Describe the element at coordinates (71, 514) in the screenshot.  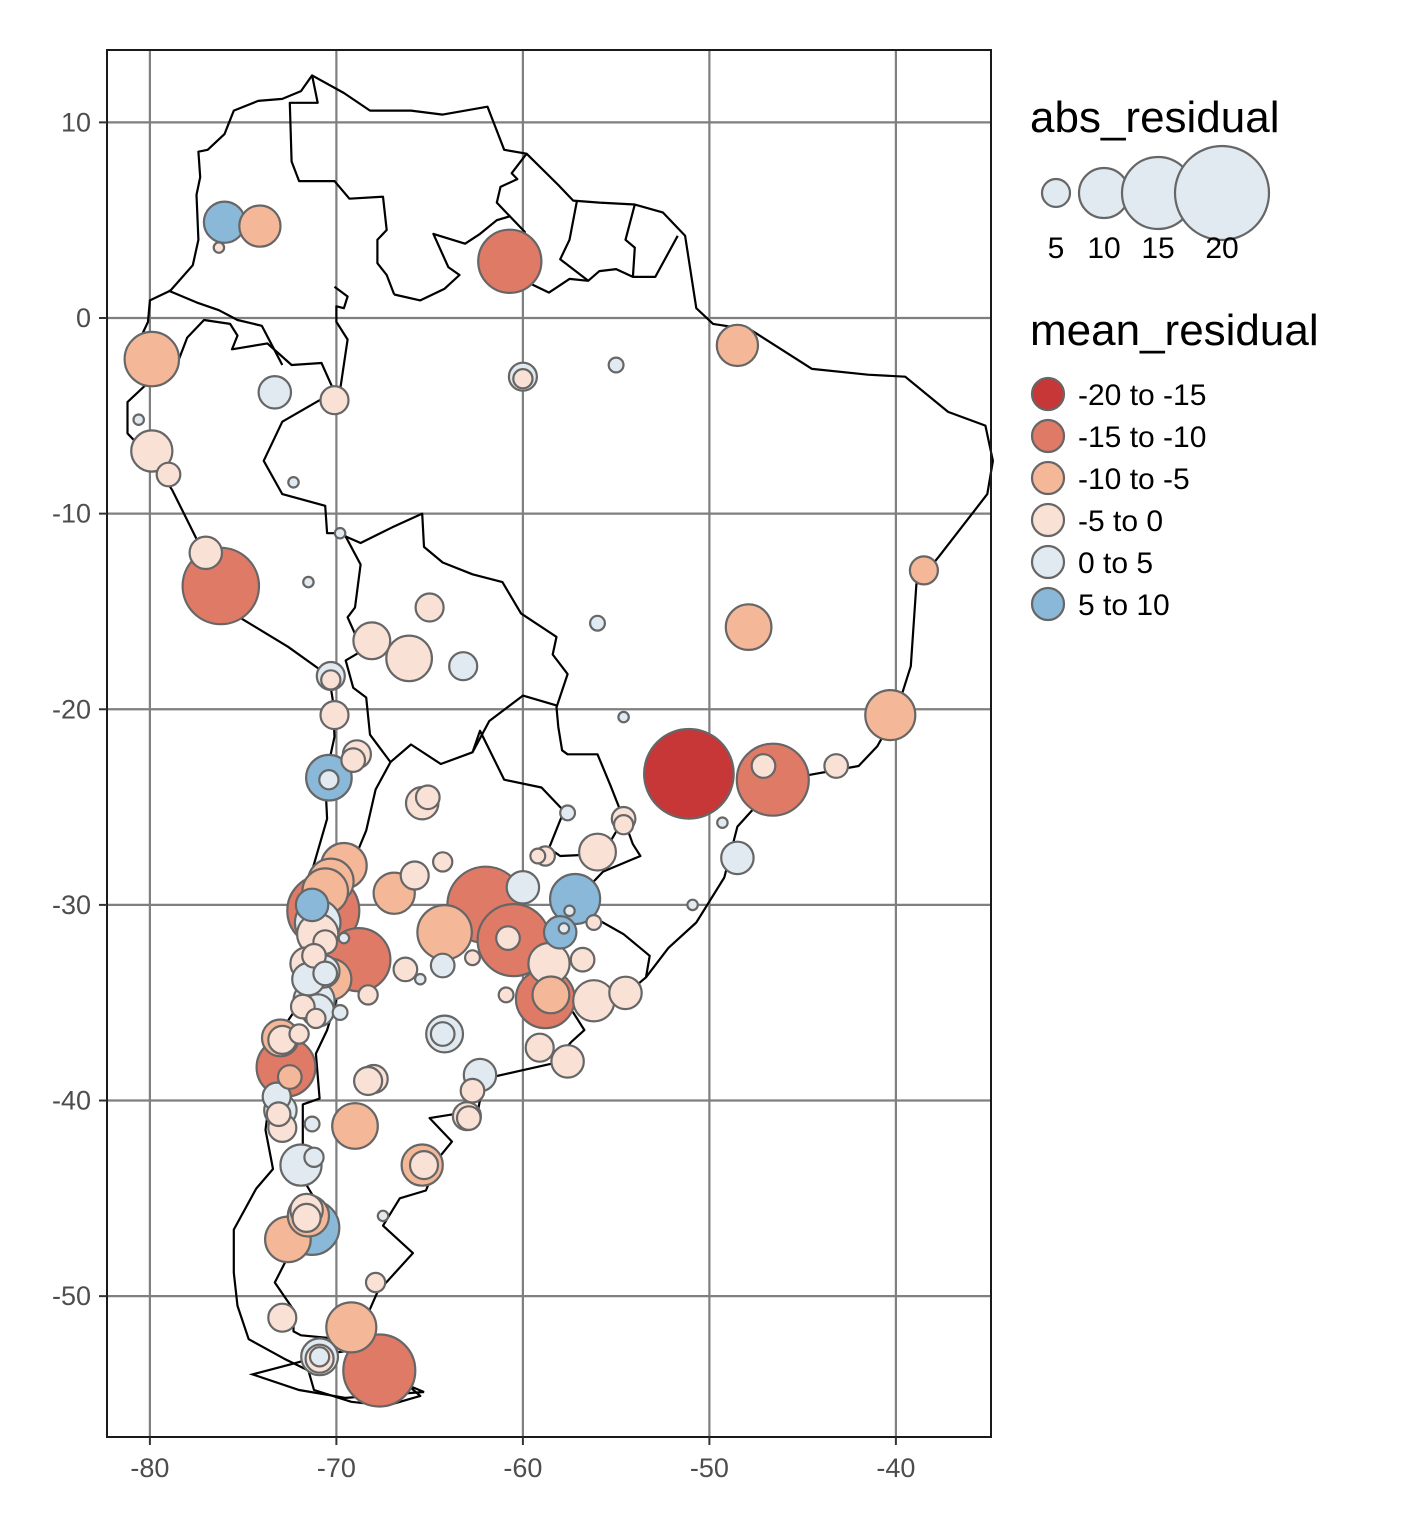
I see `y-tick-label: -10` at that location.